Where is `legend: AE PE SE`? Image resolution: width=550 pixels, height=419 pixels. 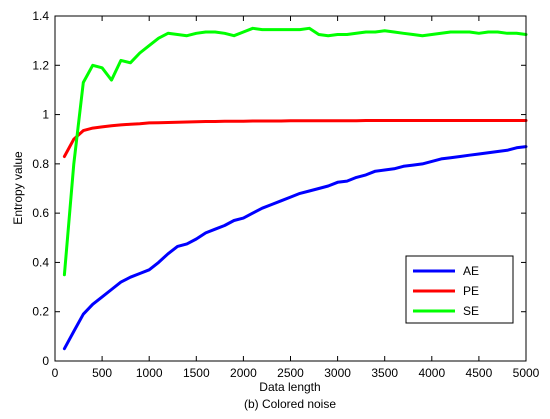
legend: AE PE SE is located at coordinates (459, 289).